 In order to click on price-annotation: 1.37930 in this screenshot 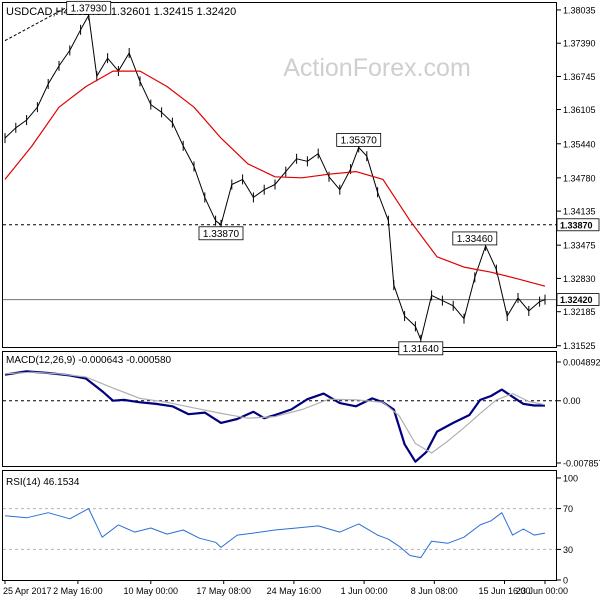, I will do `click(89, 8)`.